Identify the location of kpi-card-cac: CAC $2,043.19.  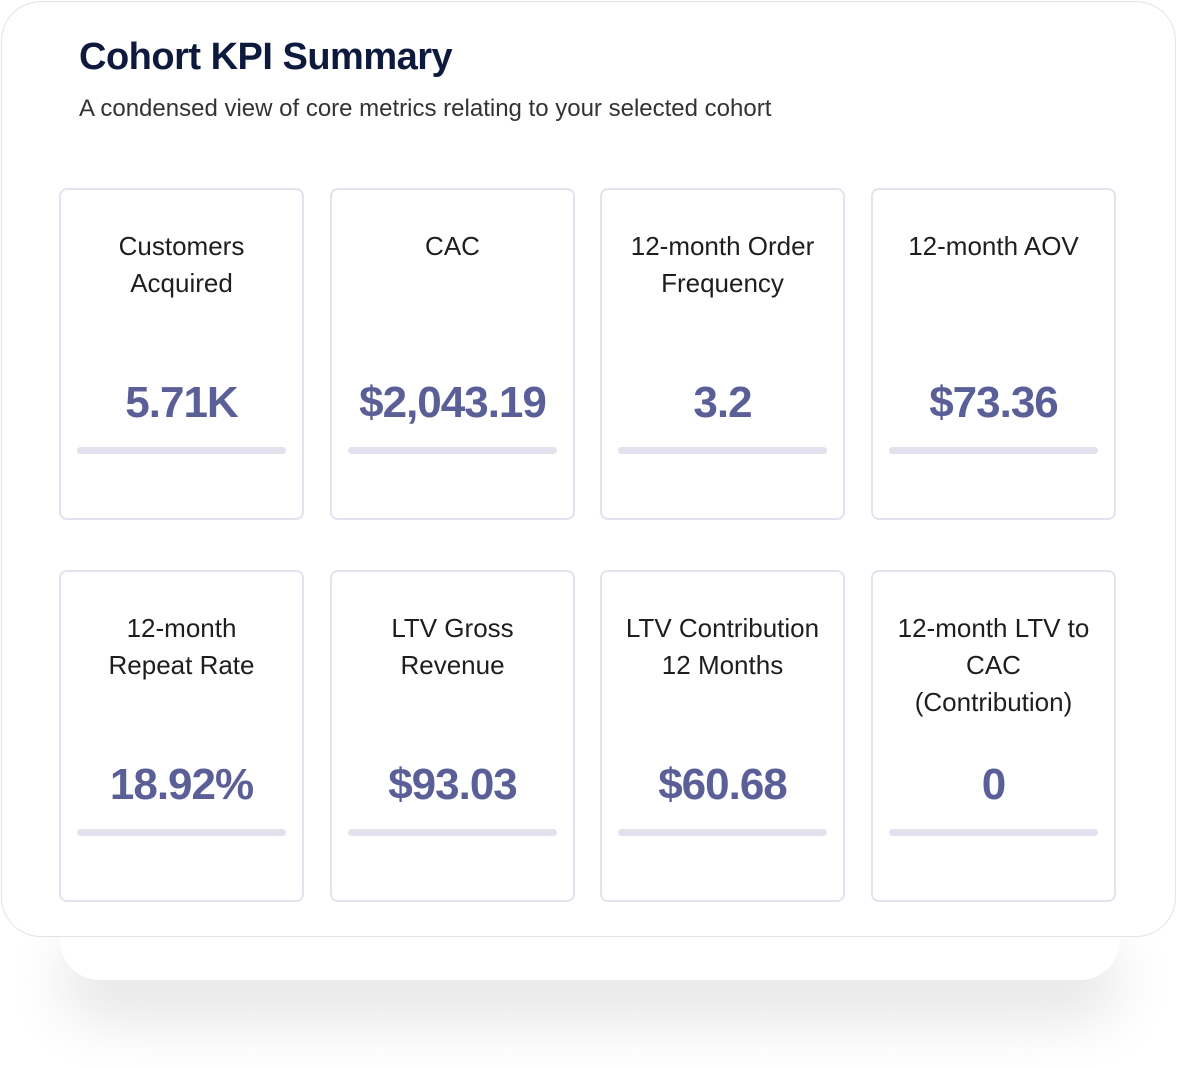
(452, 354).